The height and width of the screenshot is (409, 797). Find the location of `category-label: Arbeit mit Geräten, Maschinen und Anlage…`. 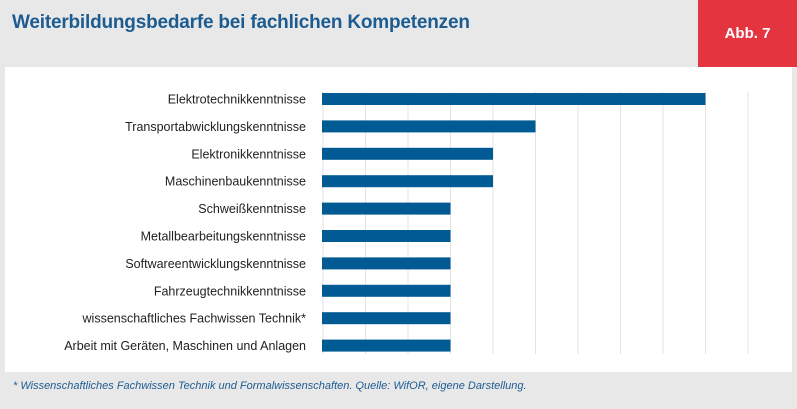

category-label: Arbeit mit Geräten, Maschinen und Anlage… is located at coordinates (185, 346).